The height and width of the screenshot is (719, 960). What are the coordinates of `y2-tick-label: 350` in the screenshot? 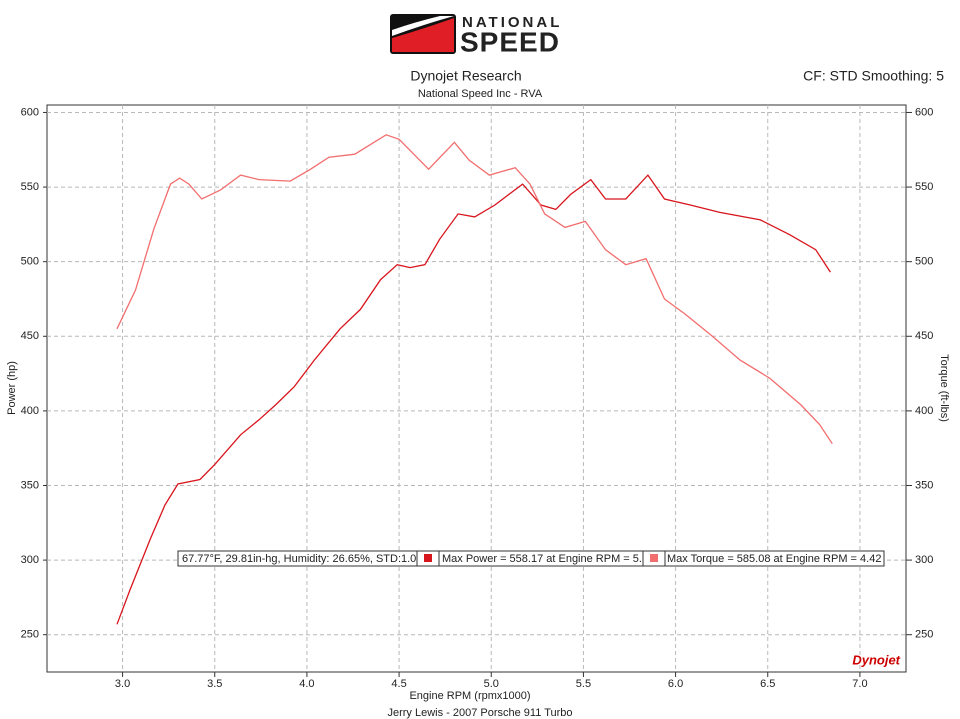 It's located at (924, 485).